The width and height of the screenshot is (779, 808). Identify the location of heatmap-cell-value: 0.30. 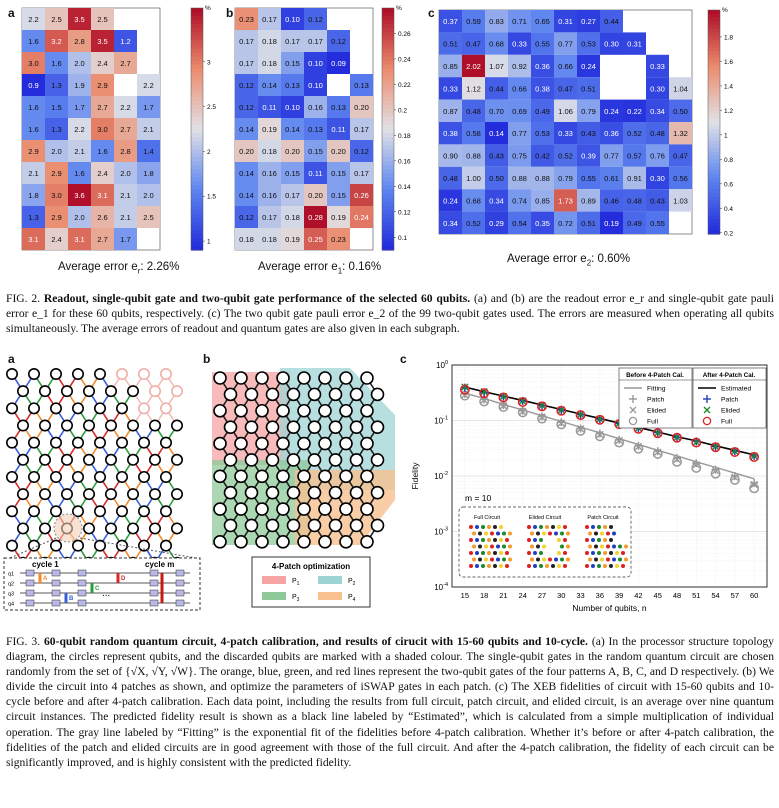
(657, 178).